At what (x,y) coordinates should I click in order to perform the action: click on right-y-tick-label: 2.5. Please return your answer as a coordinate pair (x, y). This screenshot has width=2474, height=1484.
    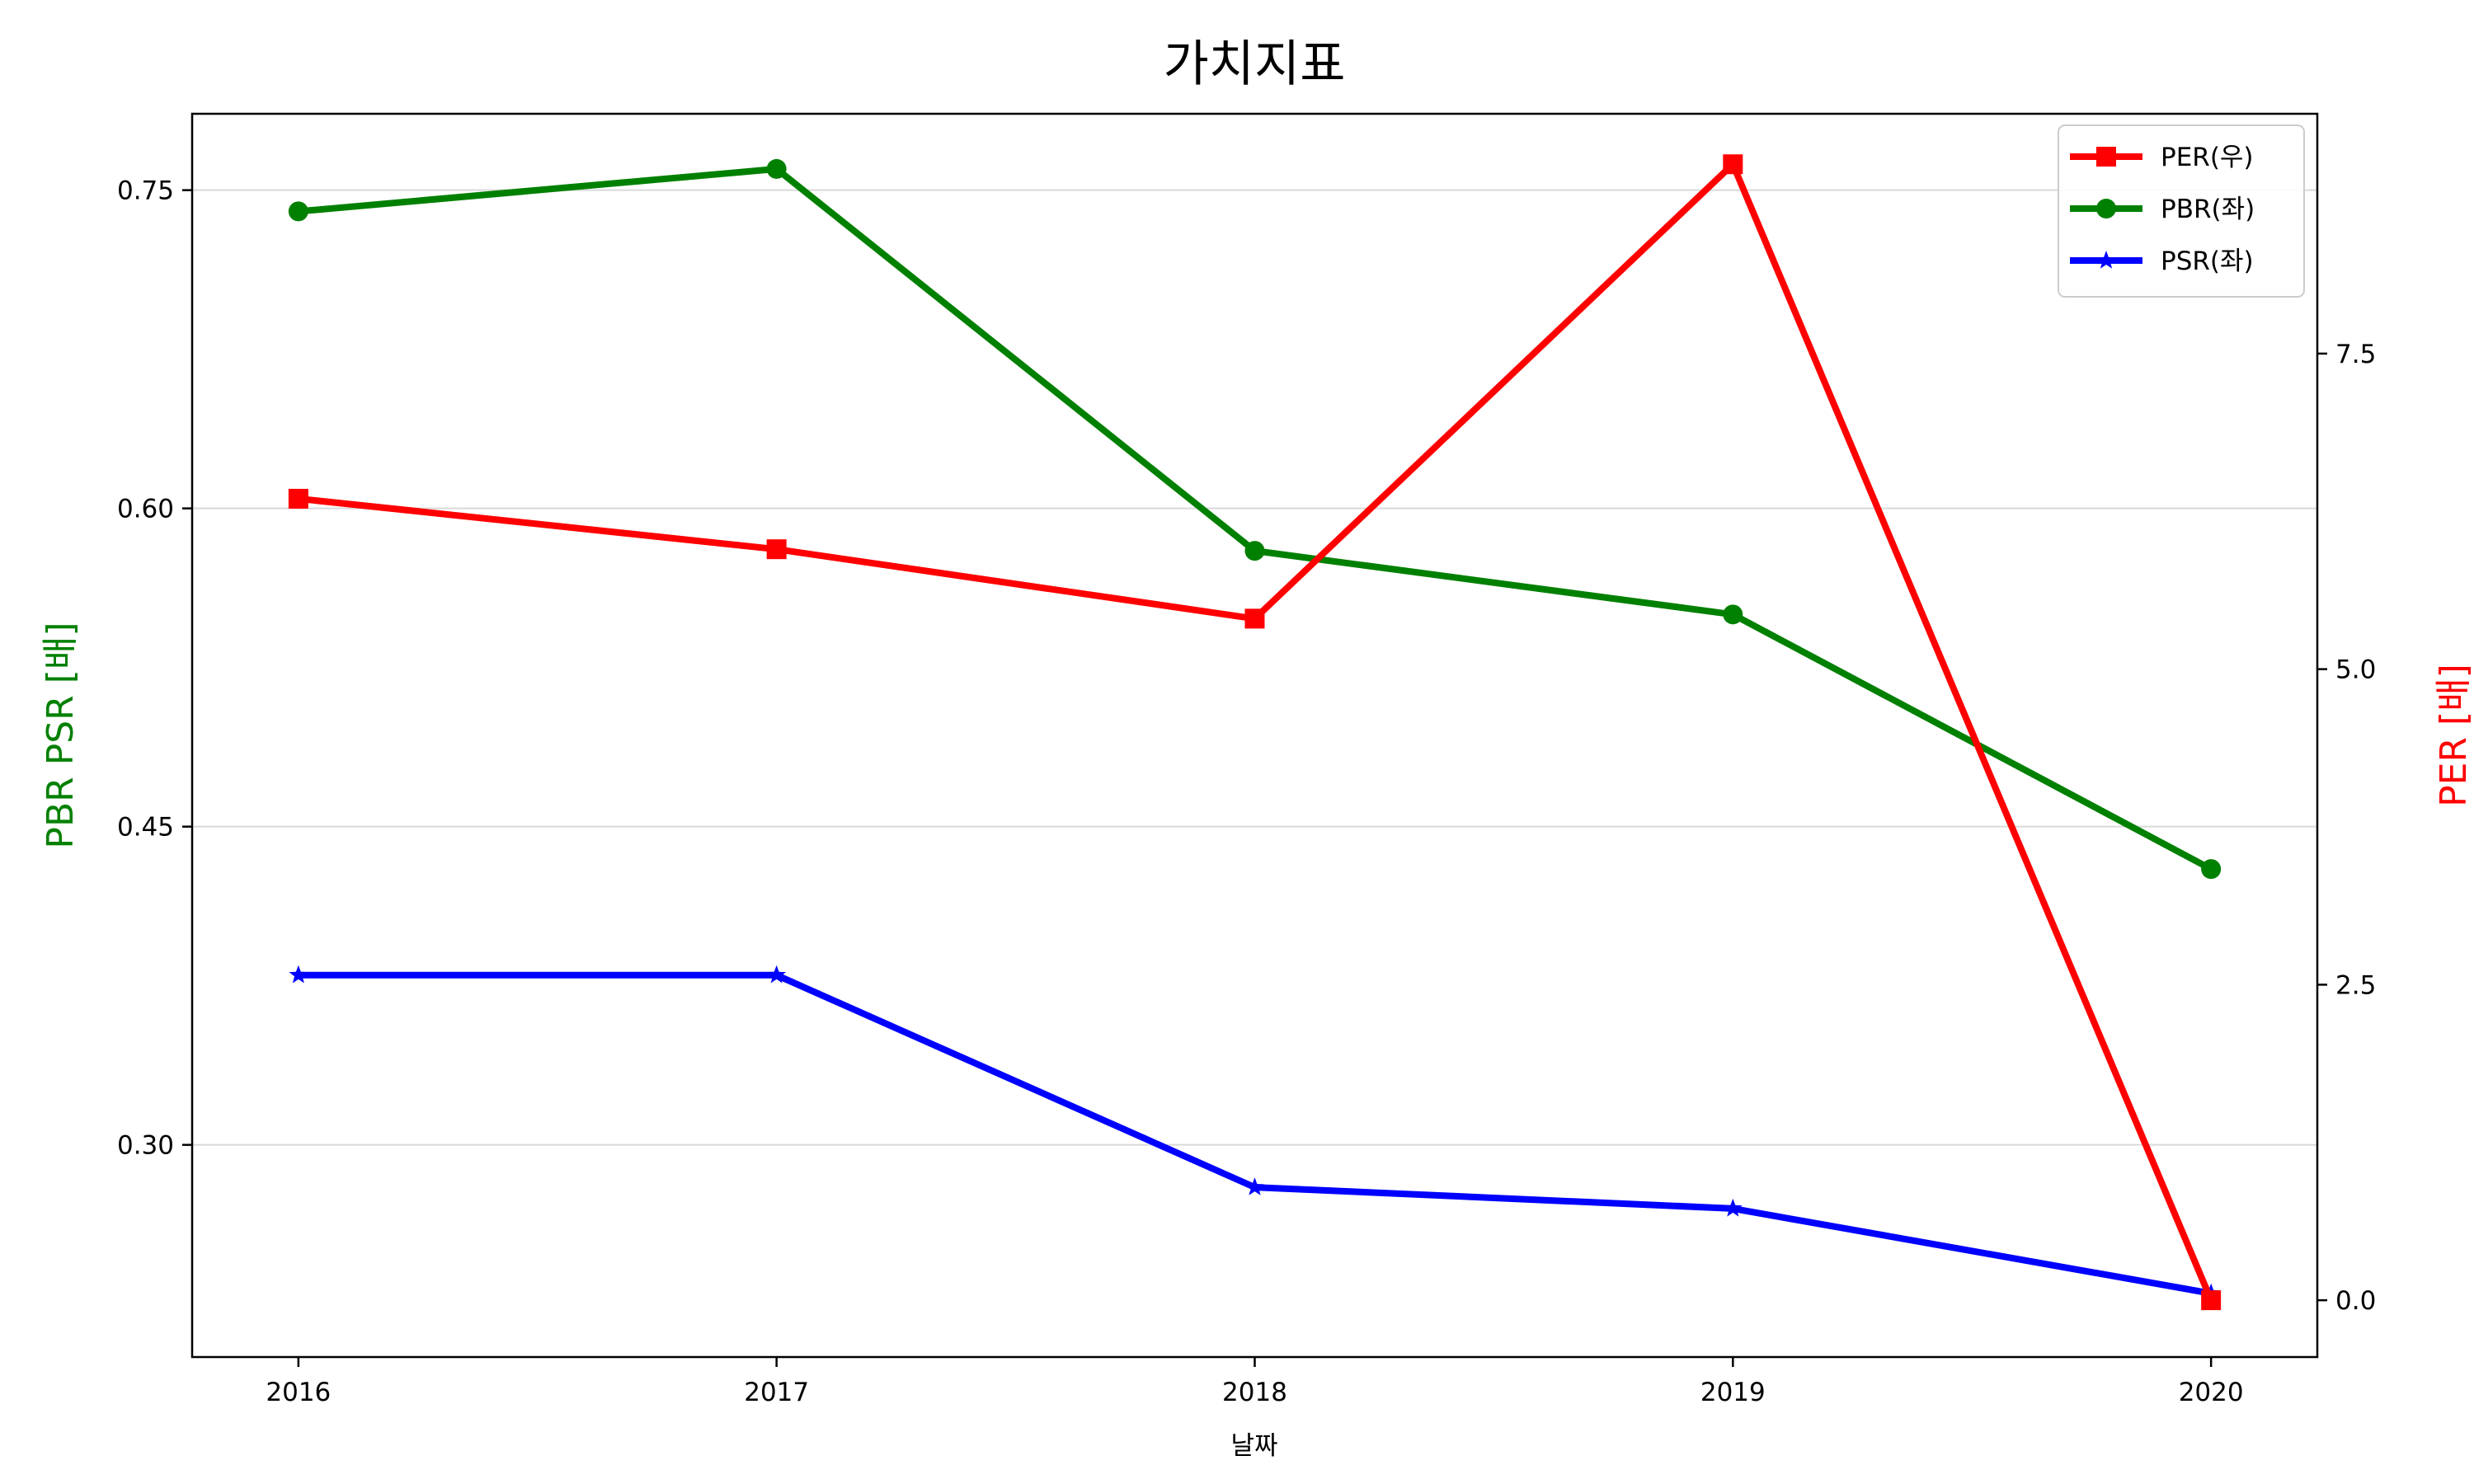
    Looking at the image, I should click on (2355, 985).